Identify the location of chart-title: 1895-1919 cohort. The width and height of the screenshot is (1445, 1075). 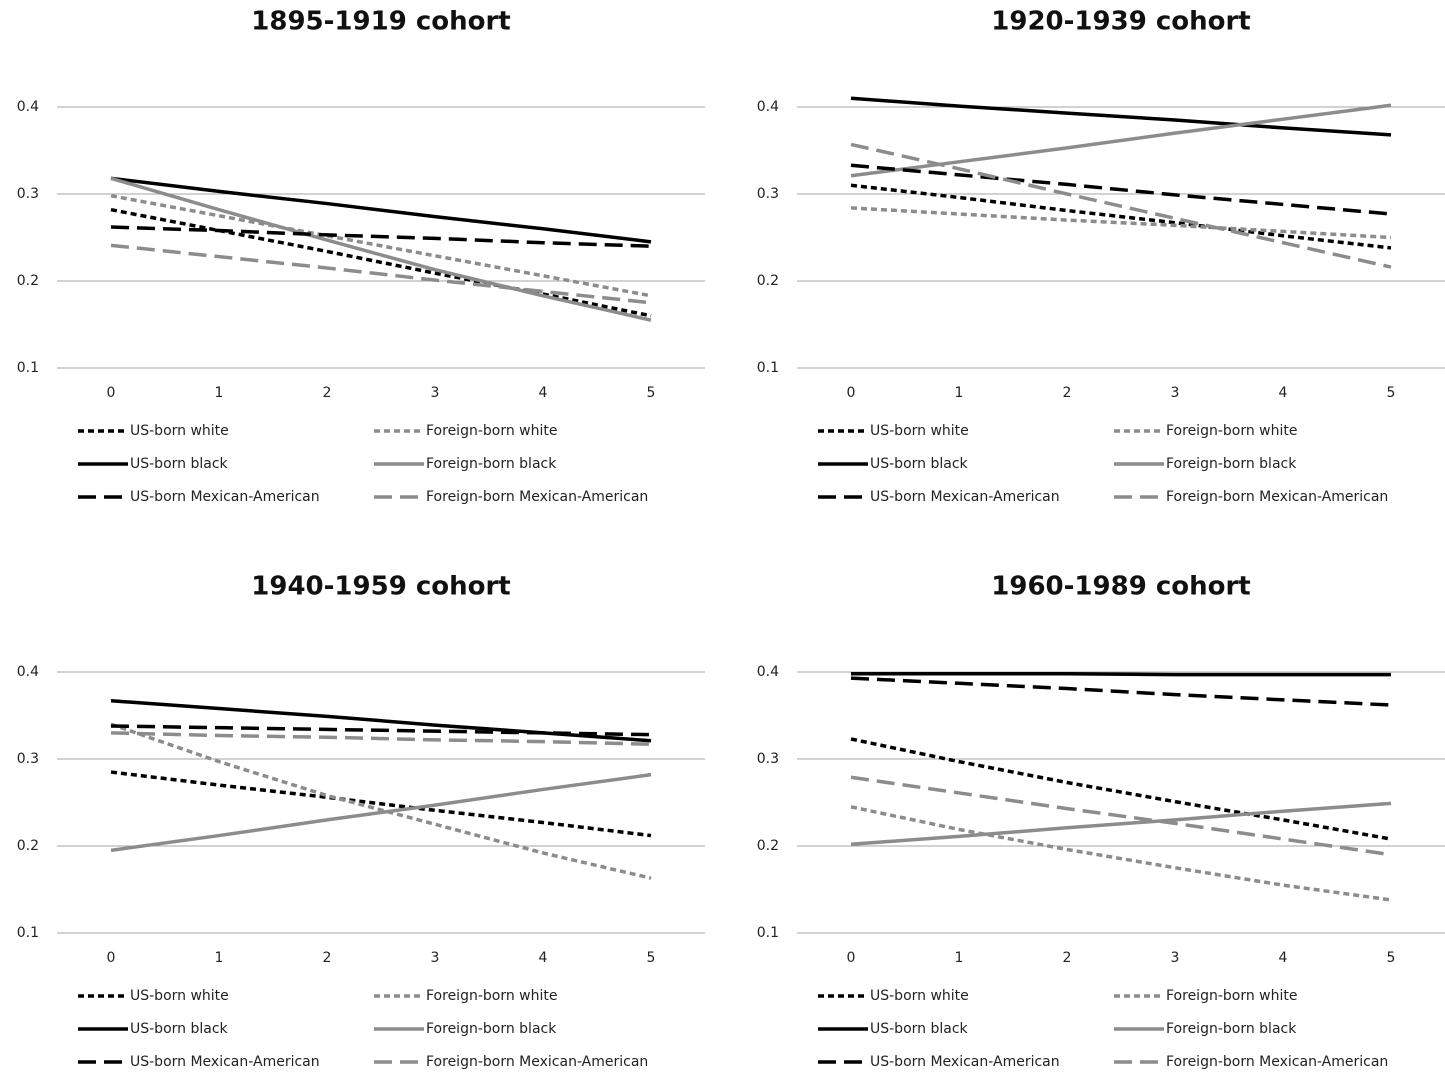
(380, 22).